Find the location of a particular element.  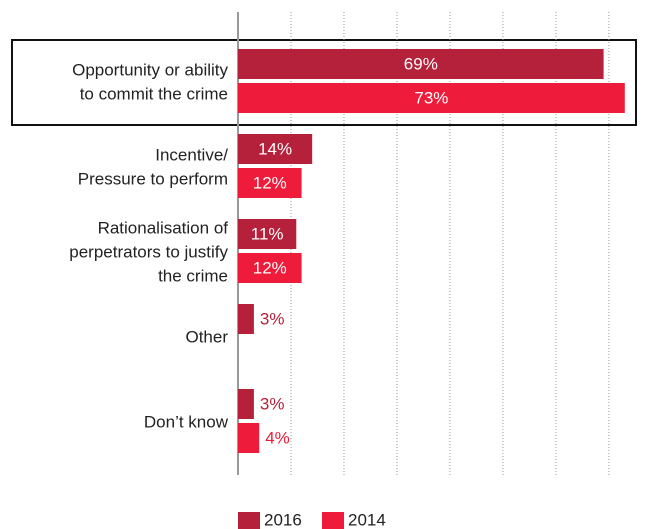

category-label: Opportunity or ability is located at coordinates (150, 69).